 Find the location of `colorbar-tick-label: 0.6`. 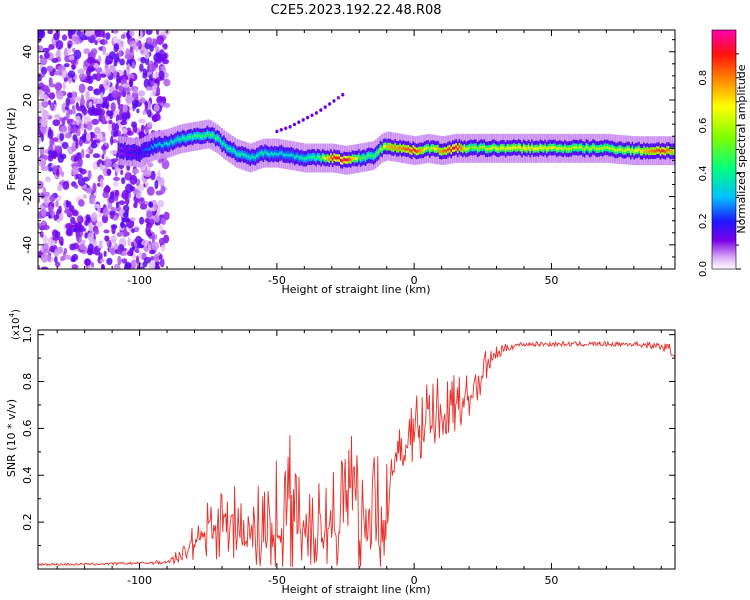

colorbar-tick-label: 0.6 is located at coordinates (703, 126).